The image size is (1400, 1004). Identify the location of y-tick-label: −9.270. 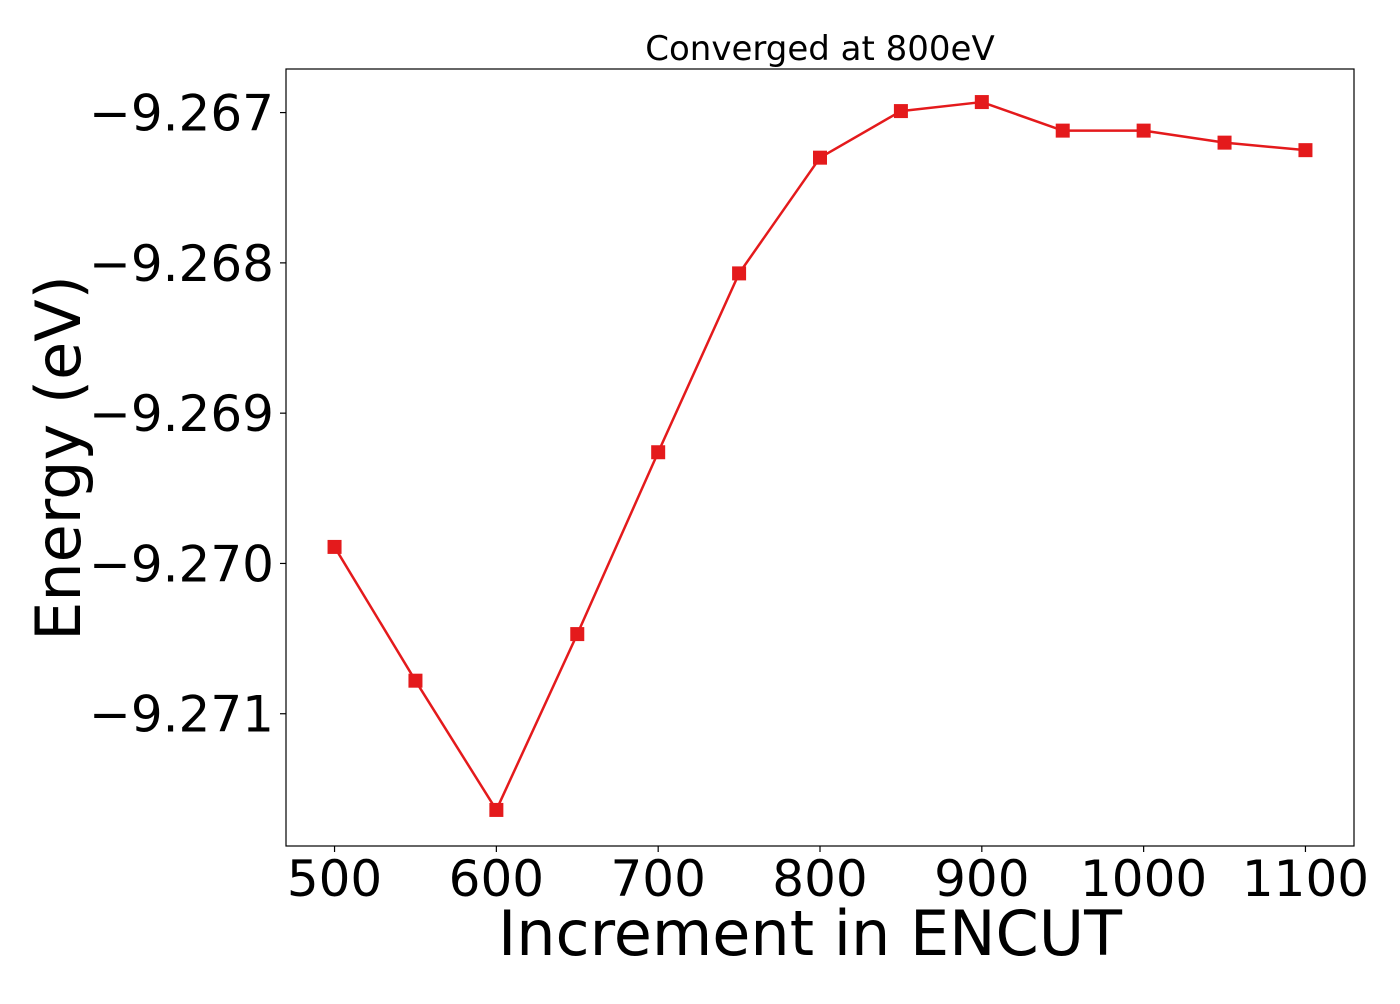
(181, 564).